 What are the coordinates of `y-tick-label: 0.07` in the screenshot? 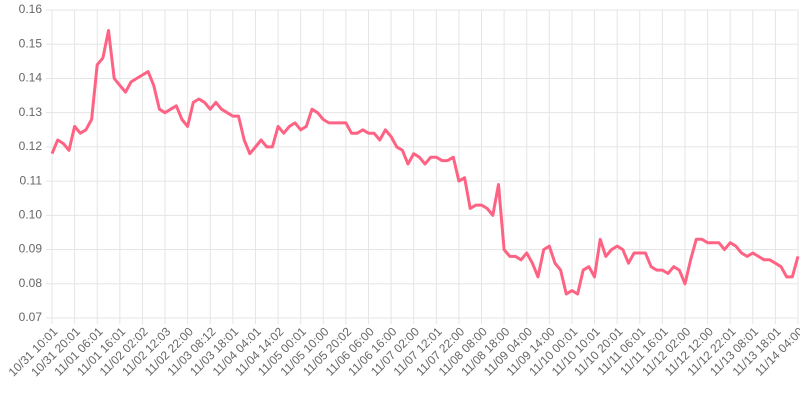 It's located at (31, 317).